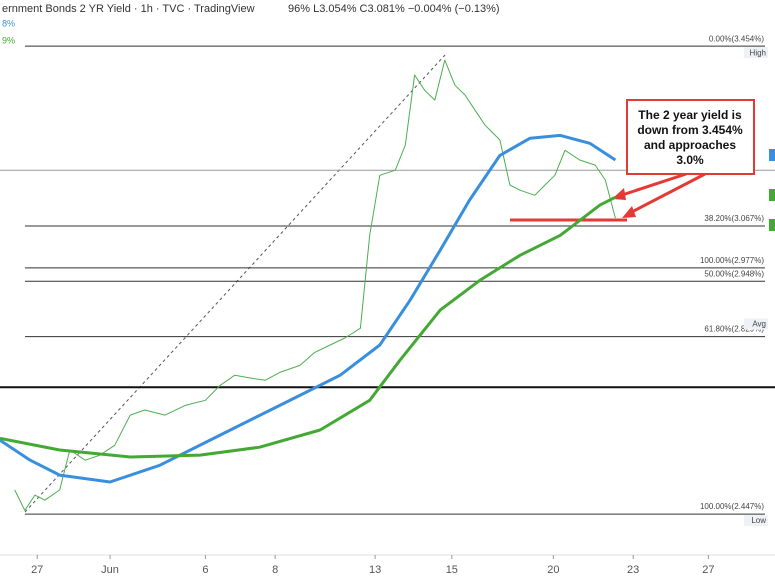 The image size is (775, 581). Describe the element at coordinates (736, 38) in the screenshot. I see `fib-label: 0.00%(3.454%)` at that location.